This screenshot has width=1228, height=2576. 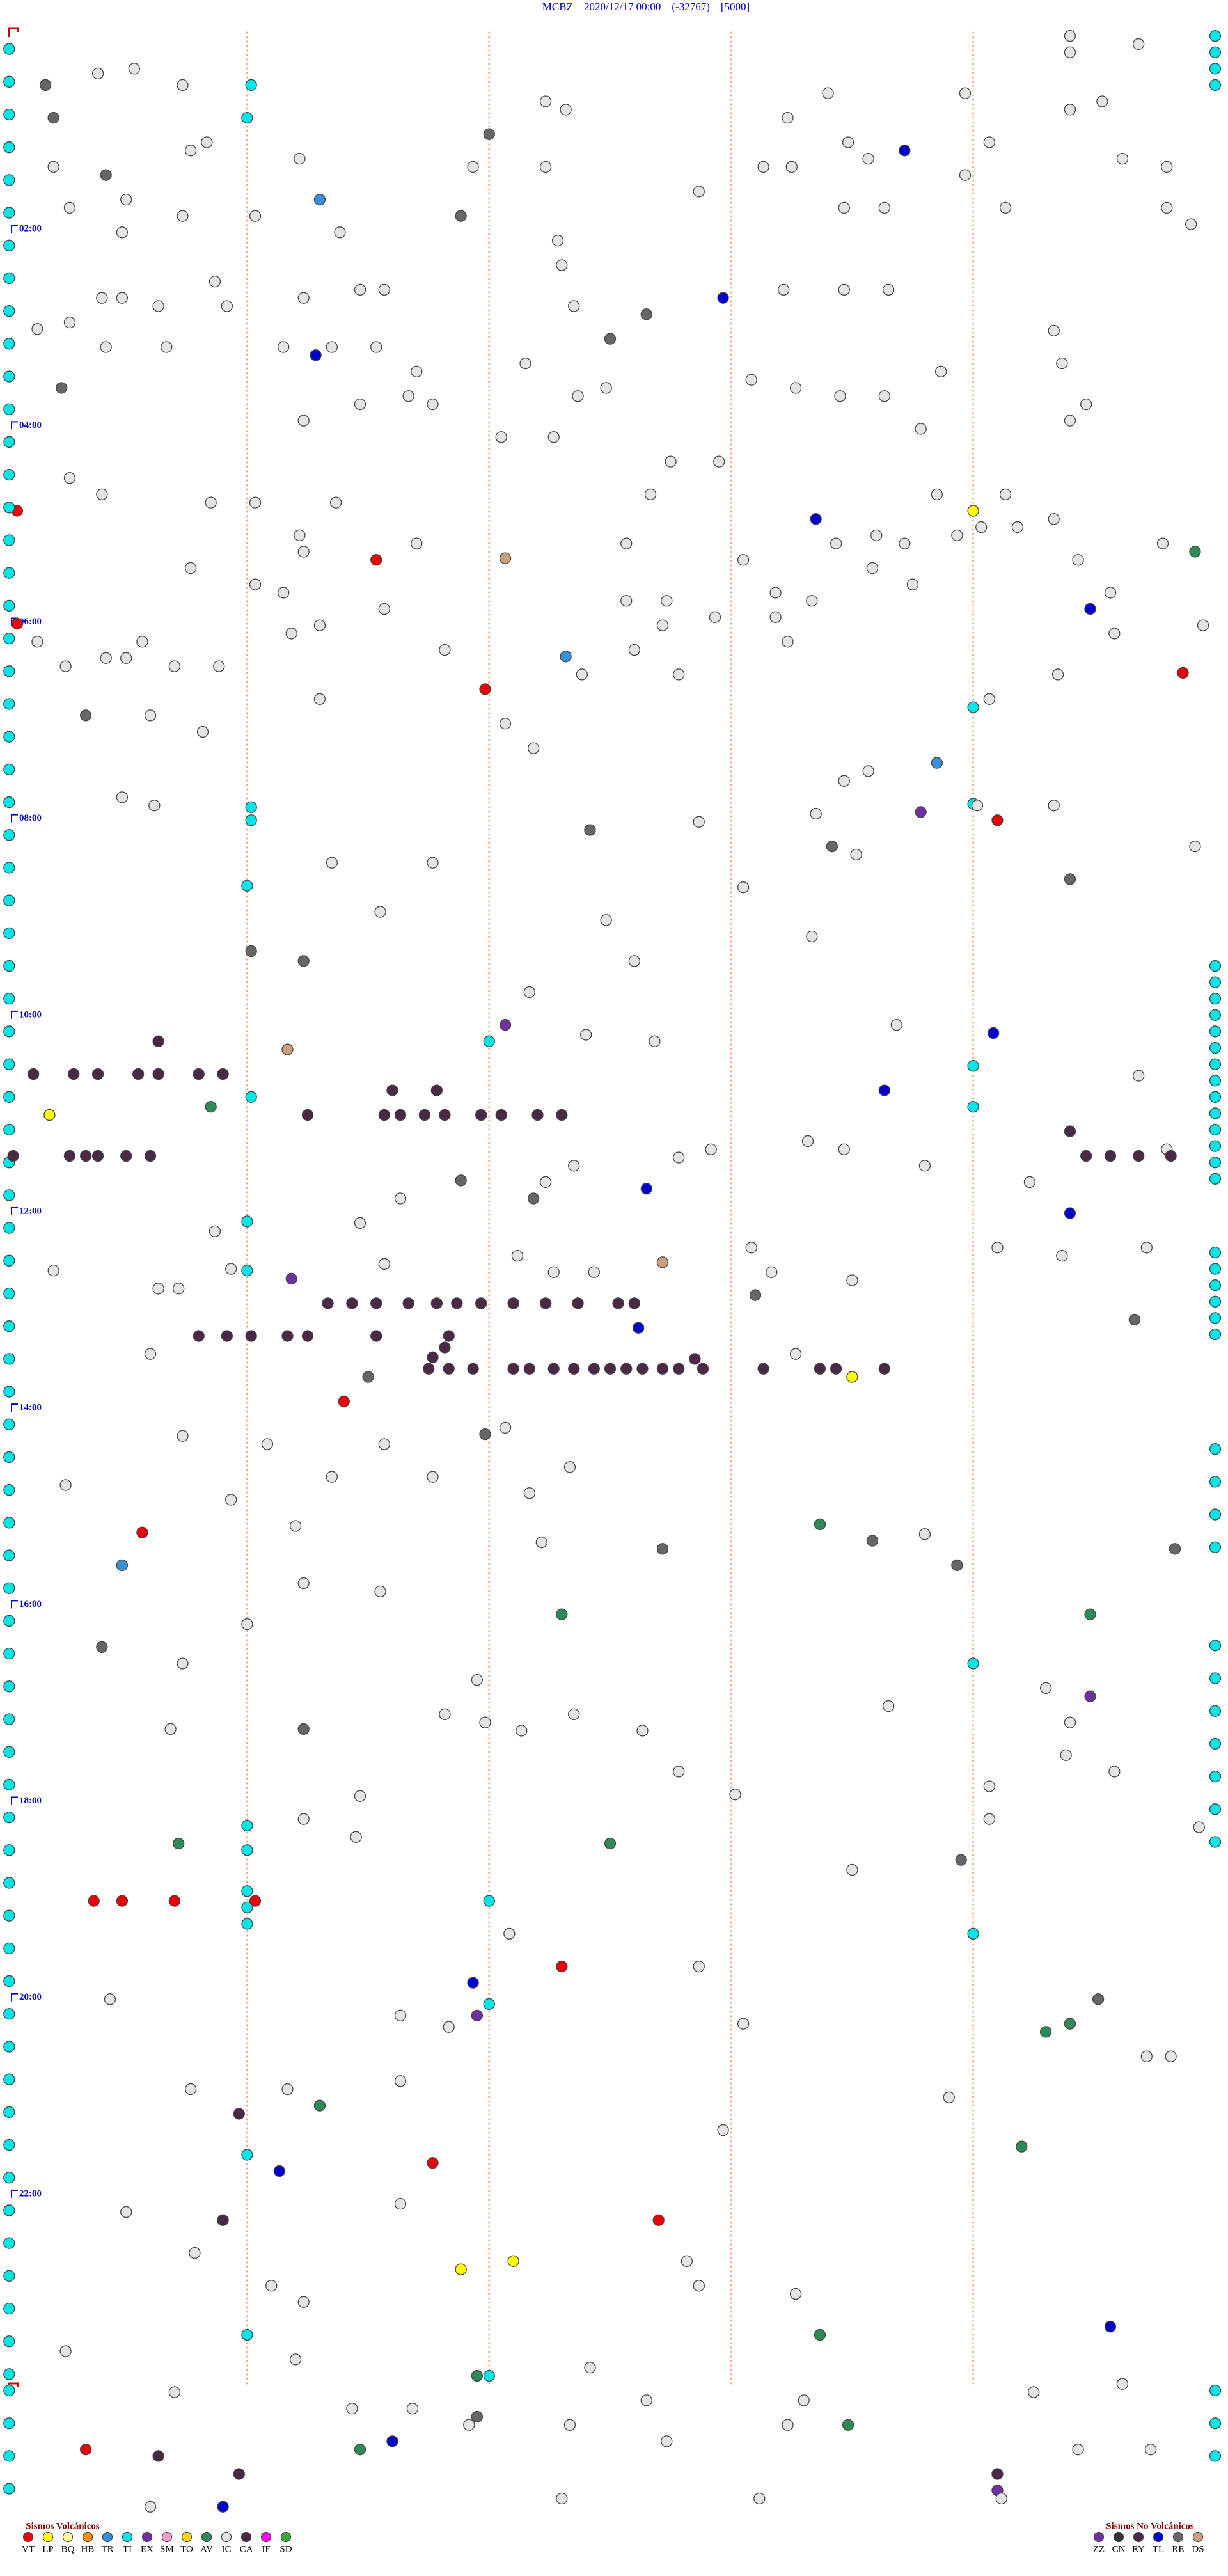 What do you see at coordinates (1198, 2549) in the screenshot?
I see `legend-label: DS` at bounding box center [1198, 2549].